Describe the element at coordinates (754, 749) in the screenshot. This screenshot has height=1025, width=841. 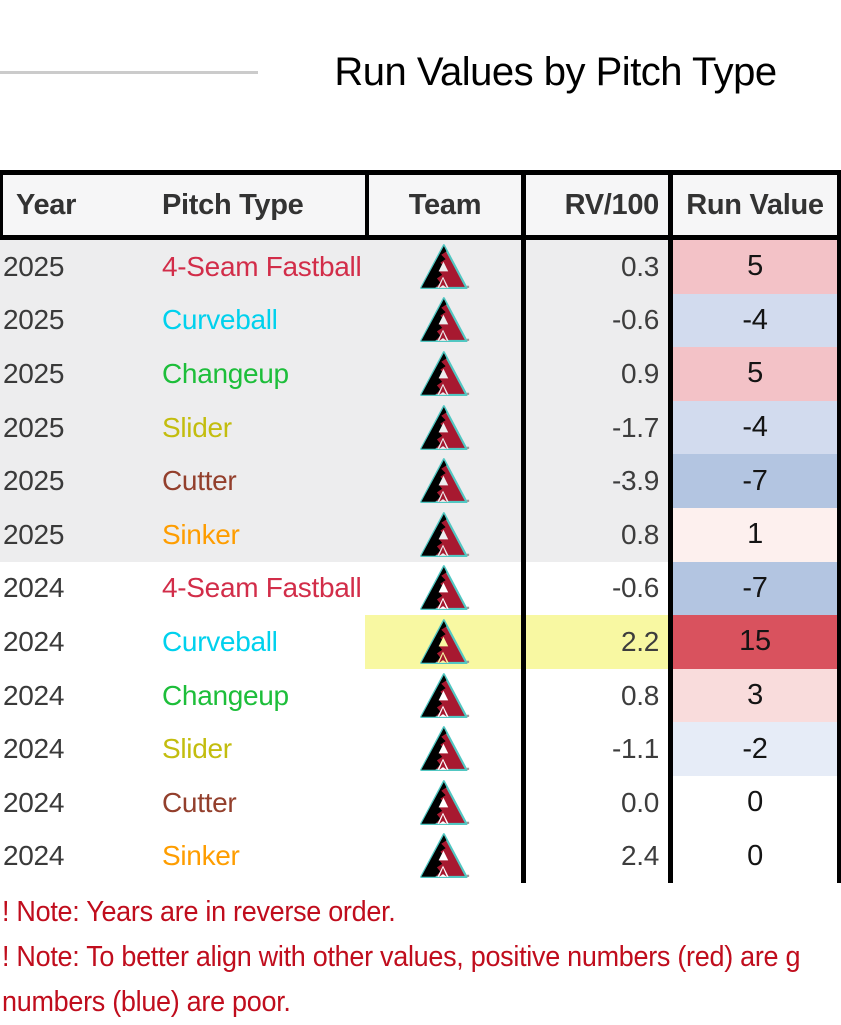
I see `run-value-cell: -2` at that location.